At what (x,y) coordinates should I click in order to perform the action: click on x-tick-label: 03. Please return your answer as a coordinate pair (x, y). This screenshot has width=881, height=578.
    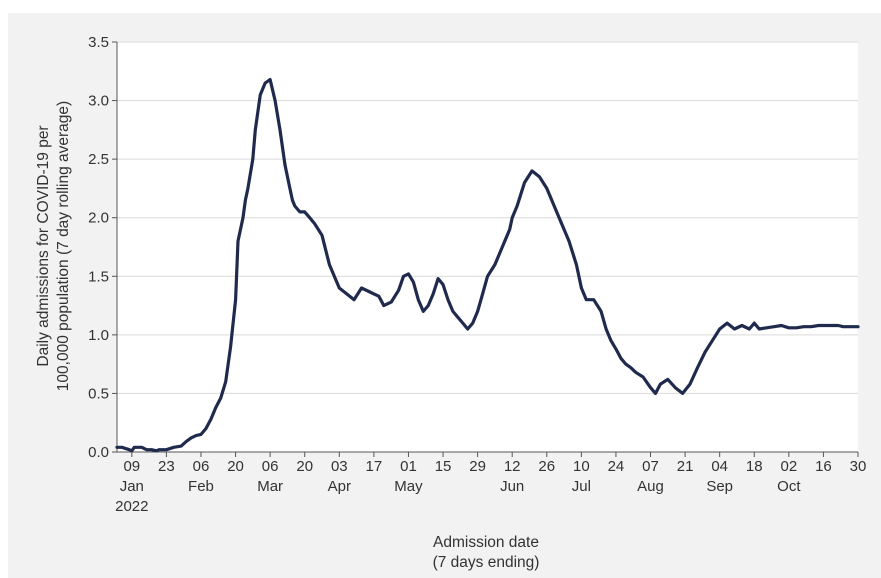
    Looking at the image, I should click on (339, 466).